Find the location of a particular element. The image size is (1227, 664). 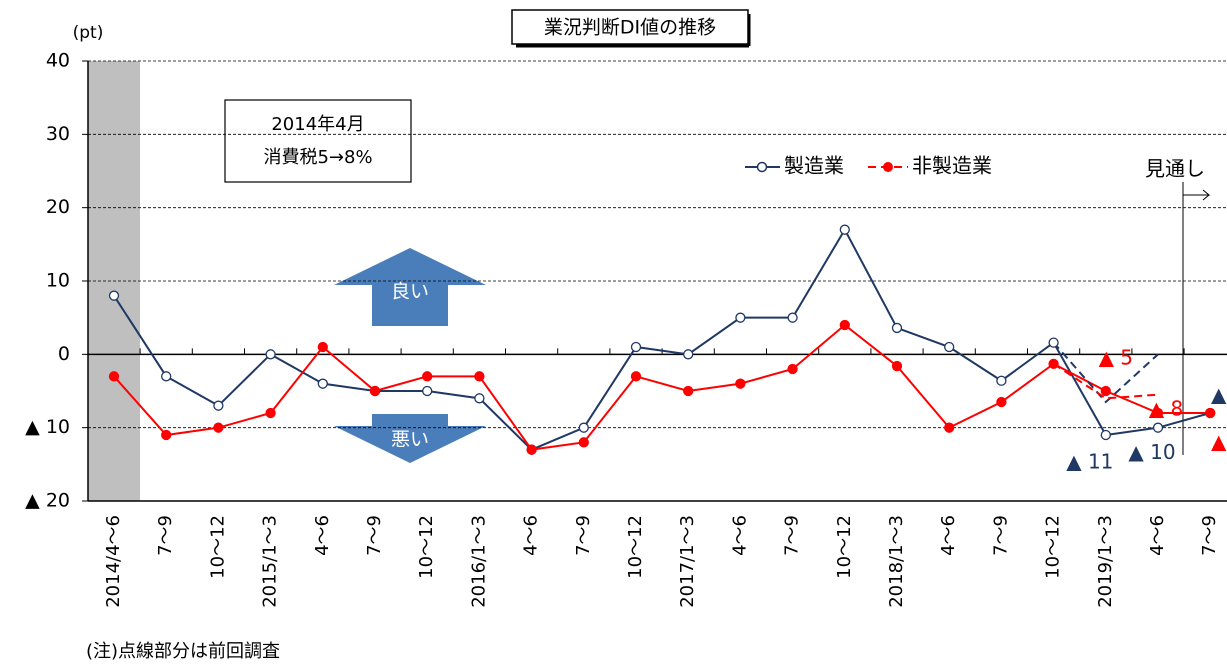

title-box is located at coordinates (630, 27).